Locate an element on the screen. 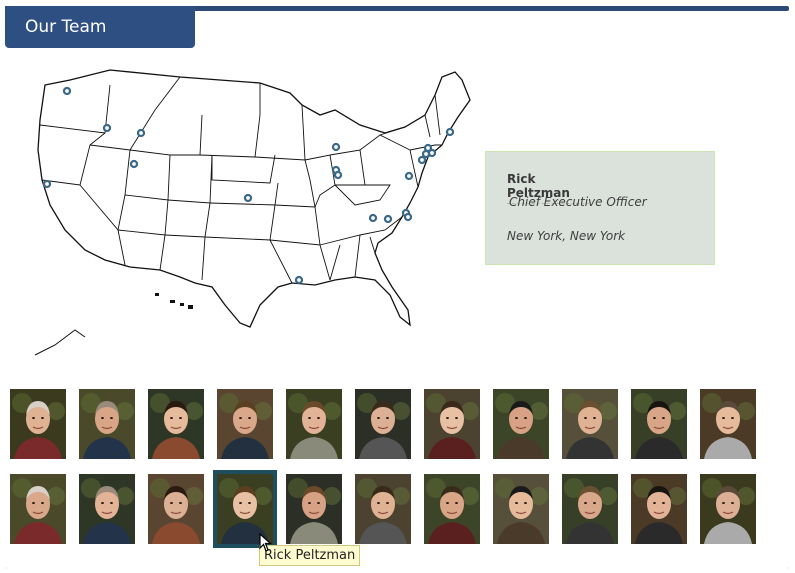 Image resolution: width=795 pixels, height=573 pixels. footer-divider is located at coordinates (397, 568).